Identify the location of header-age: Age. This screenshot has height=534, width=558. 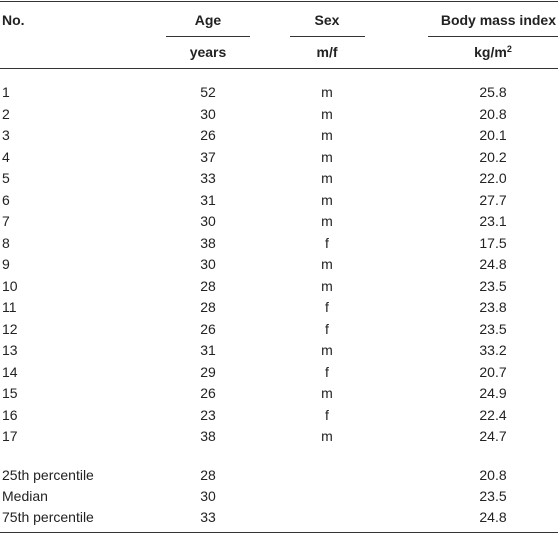
(208, 20).